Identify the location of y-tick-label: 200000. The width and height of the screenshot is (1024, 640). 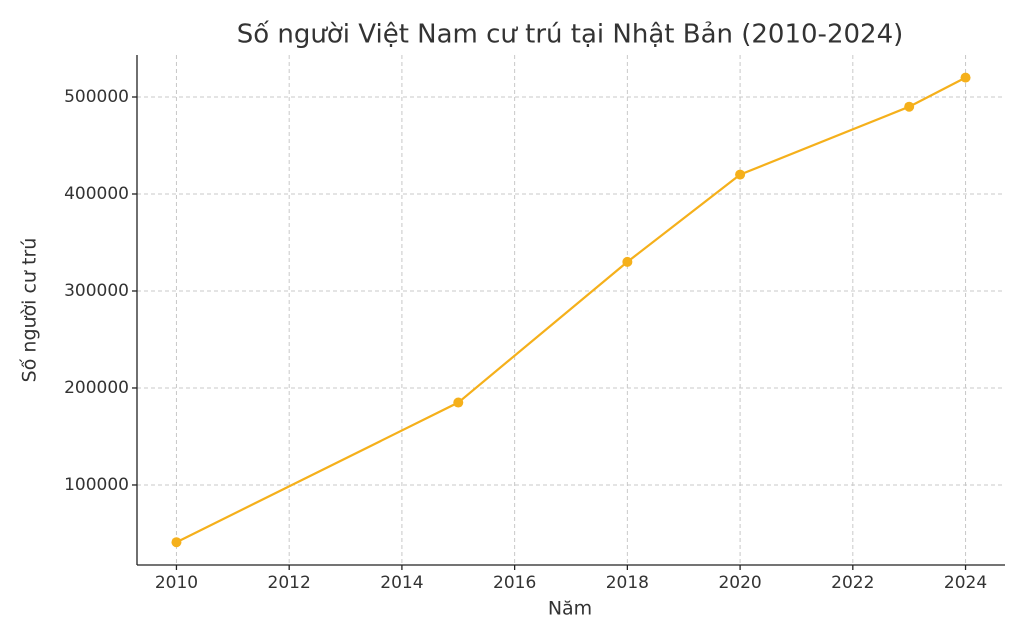
(96, 388).